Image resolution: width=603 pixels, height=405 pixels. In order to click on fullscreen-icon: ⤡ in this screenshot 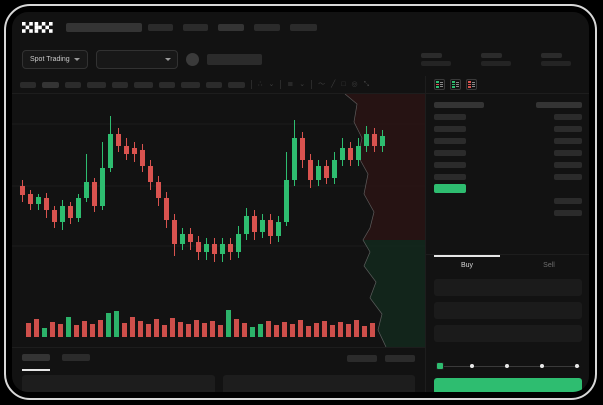, I will do `click(366, 84)`.